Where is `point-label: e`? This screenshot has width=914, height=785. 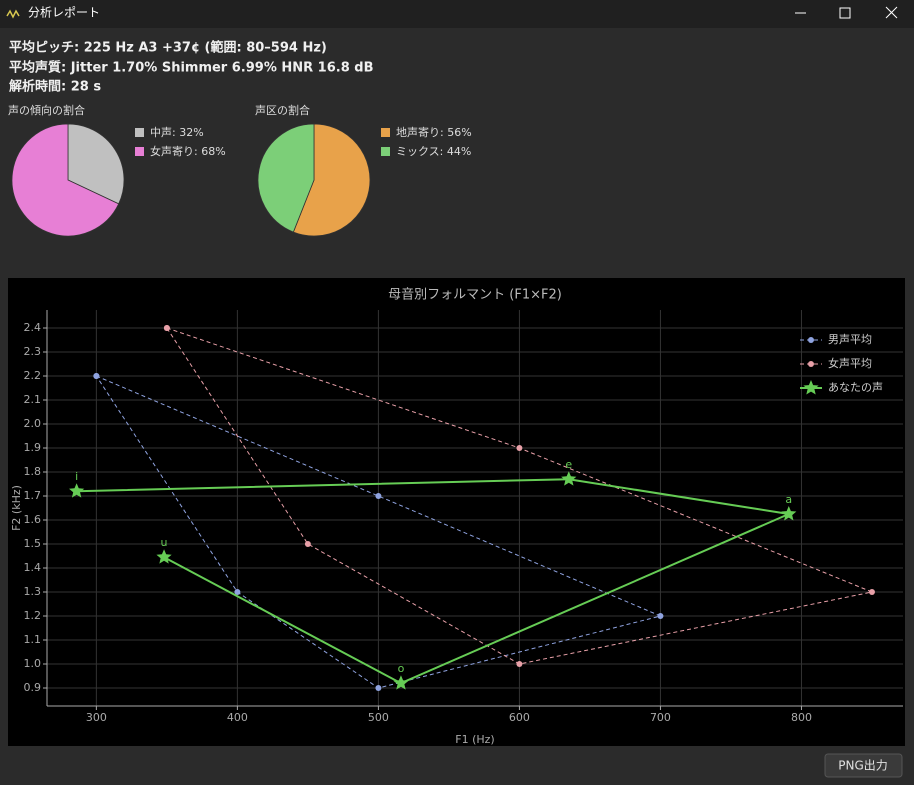
point-label: e is located at coordinates (568, 464).